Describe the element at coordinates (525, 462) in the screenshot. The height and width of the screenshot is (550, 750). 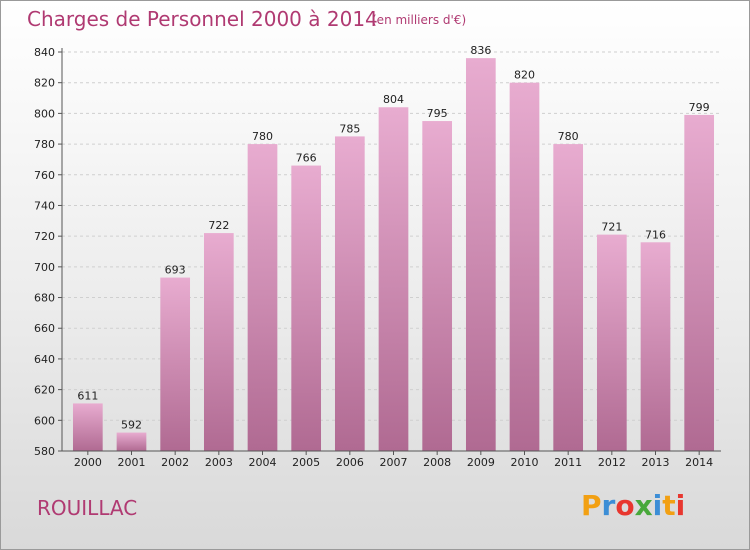
I see `x-tick-label: 2010` at that location.